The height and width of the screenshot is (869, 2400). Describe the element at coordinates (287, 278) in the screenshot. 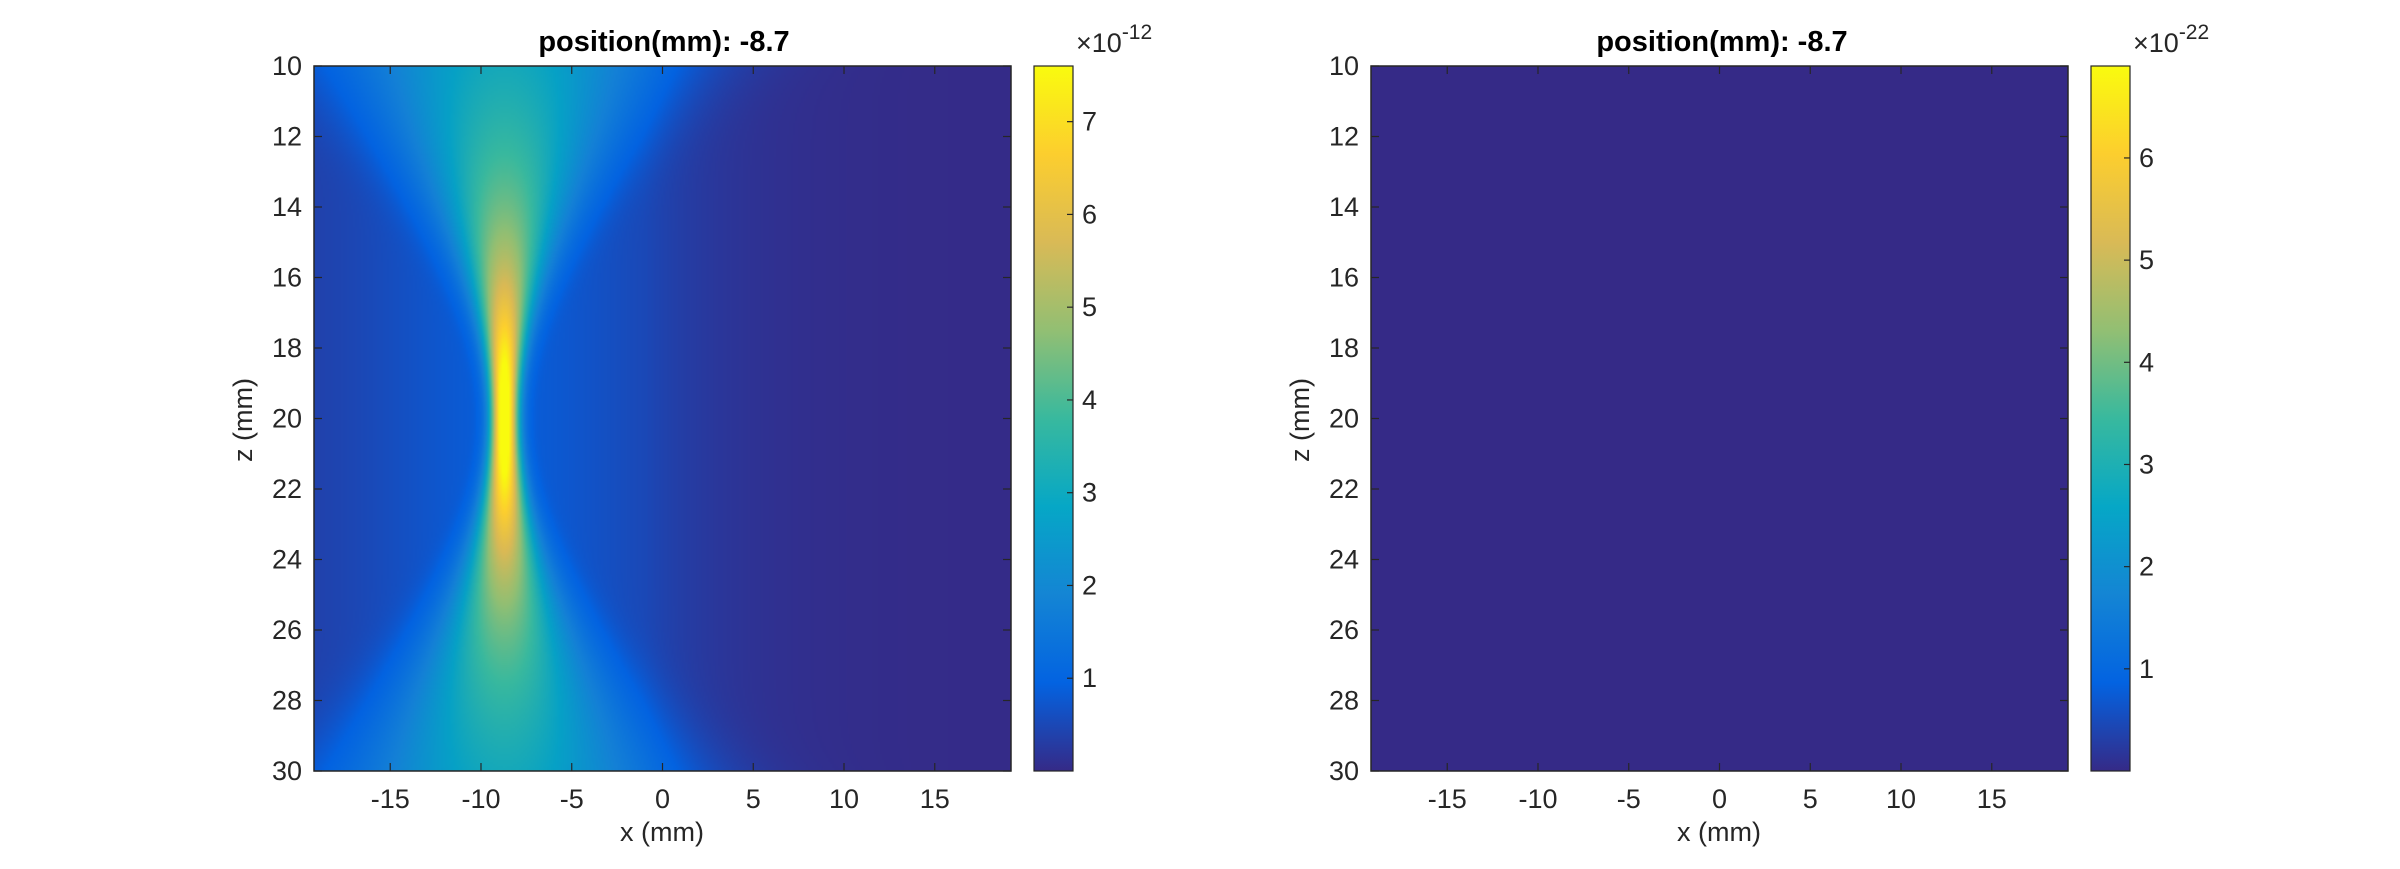

I see `left-y-tick-label: 16` at that location.